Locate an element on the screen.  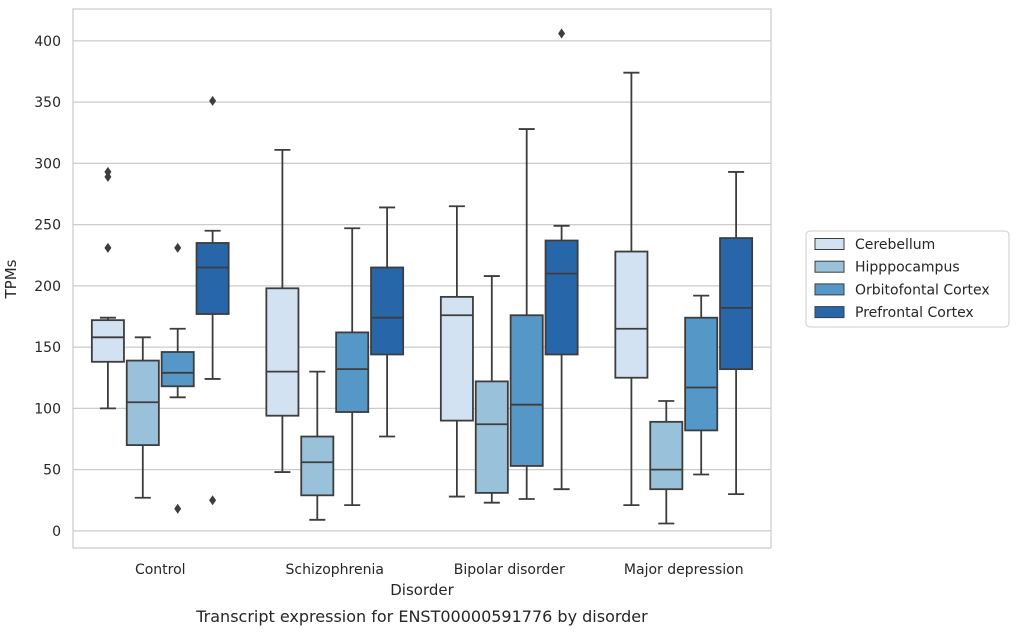
x-tick-label-major-depression: Major depression is located at coordinates (684, 570).